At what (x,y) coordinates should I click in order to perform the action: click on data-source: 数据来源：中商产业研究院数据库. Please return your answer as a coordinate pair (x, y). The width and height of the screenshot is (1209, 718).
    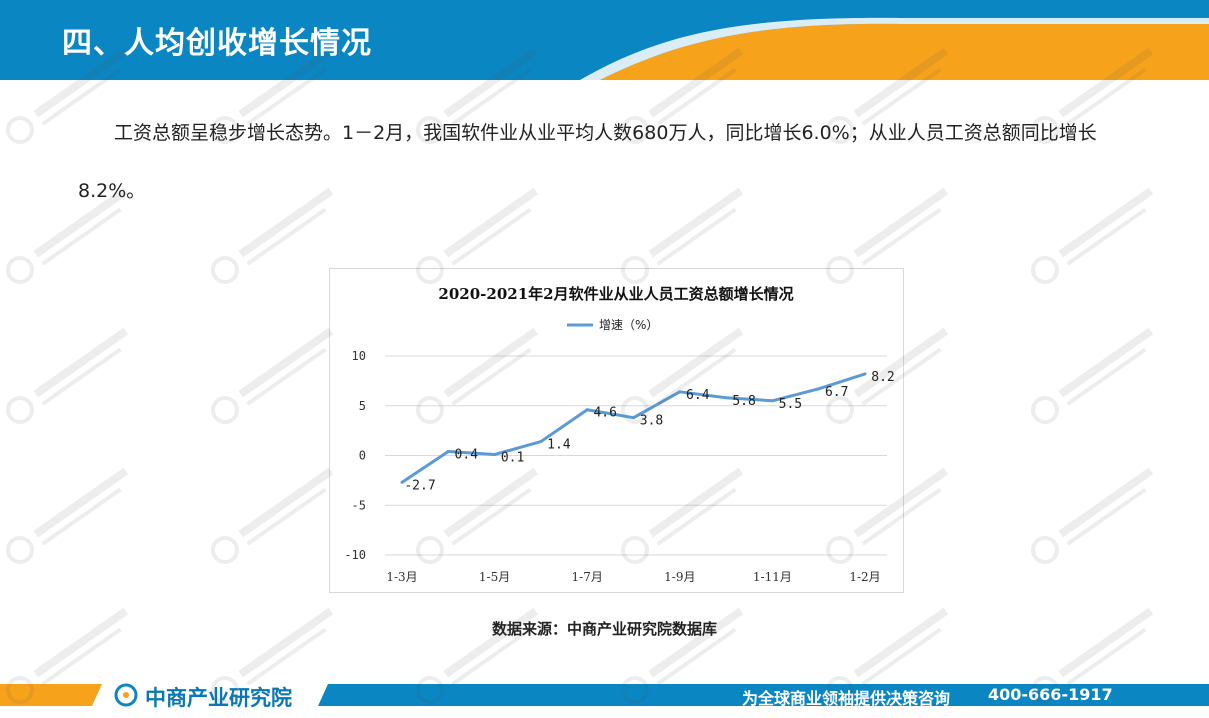
    Looking at the image, I should click on (604, 629).